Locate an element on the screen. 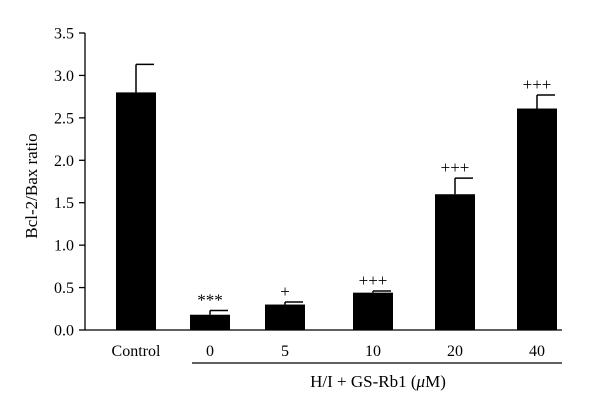 The width and height of the screenshot is (600, 414). y-tick-label: 2.0 is located at coordinates (64, 161).